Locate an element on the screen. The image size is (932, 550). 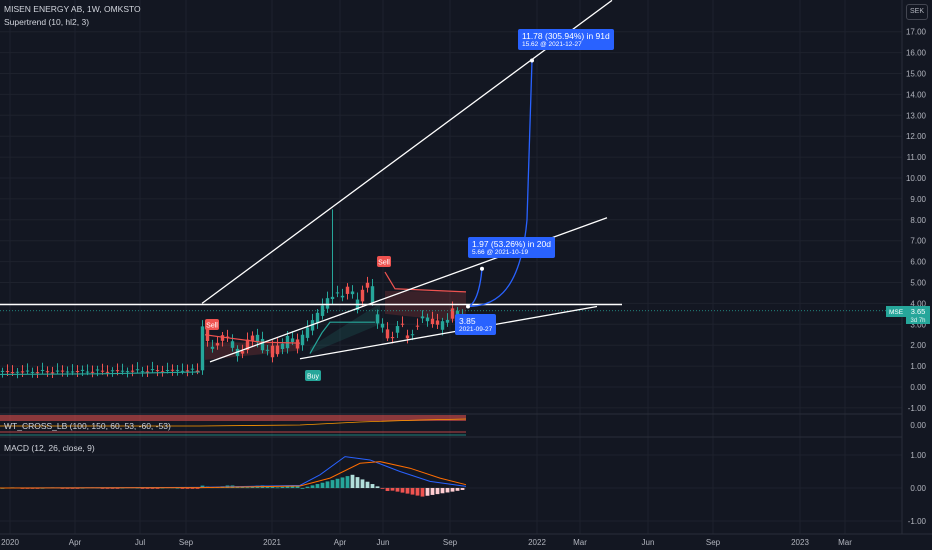
price-tick-label: 12.00 is located at coordinates (916, 136).